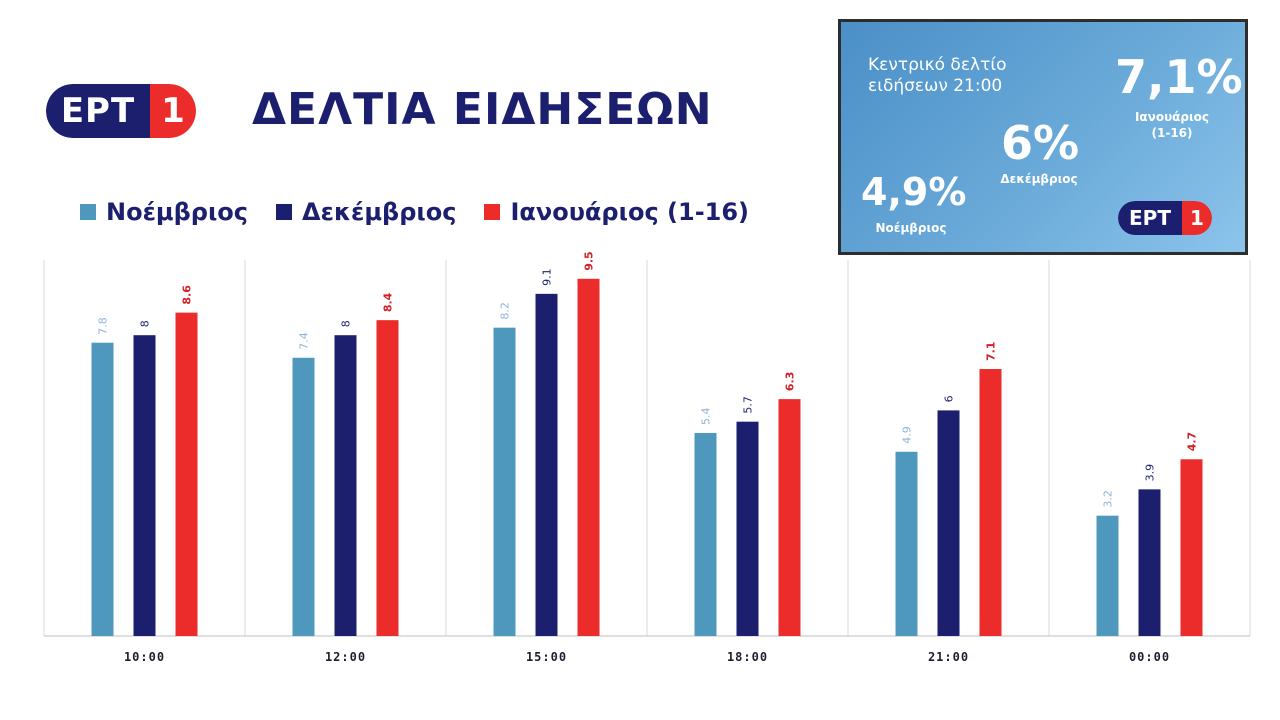 The height and width of the screenshot is (720, 1280). What do you see at coordinates (1172, 133) in the screenshot?
I see `card-jan-label-2: (1-16)` at bounding box center [1172, 133].